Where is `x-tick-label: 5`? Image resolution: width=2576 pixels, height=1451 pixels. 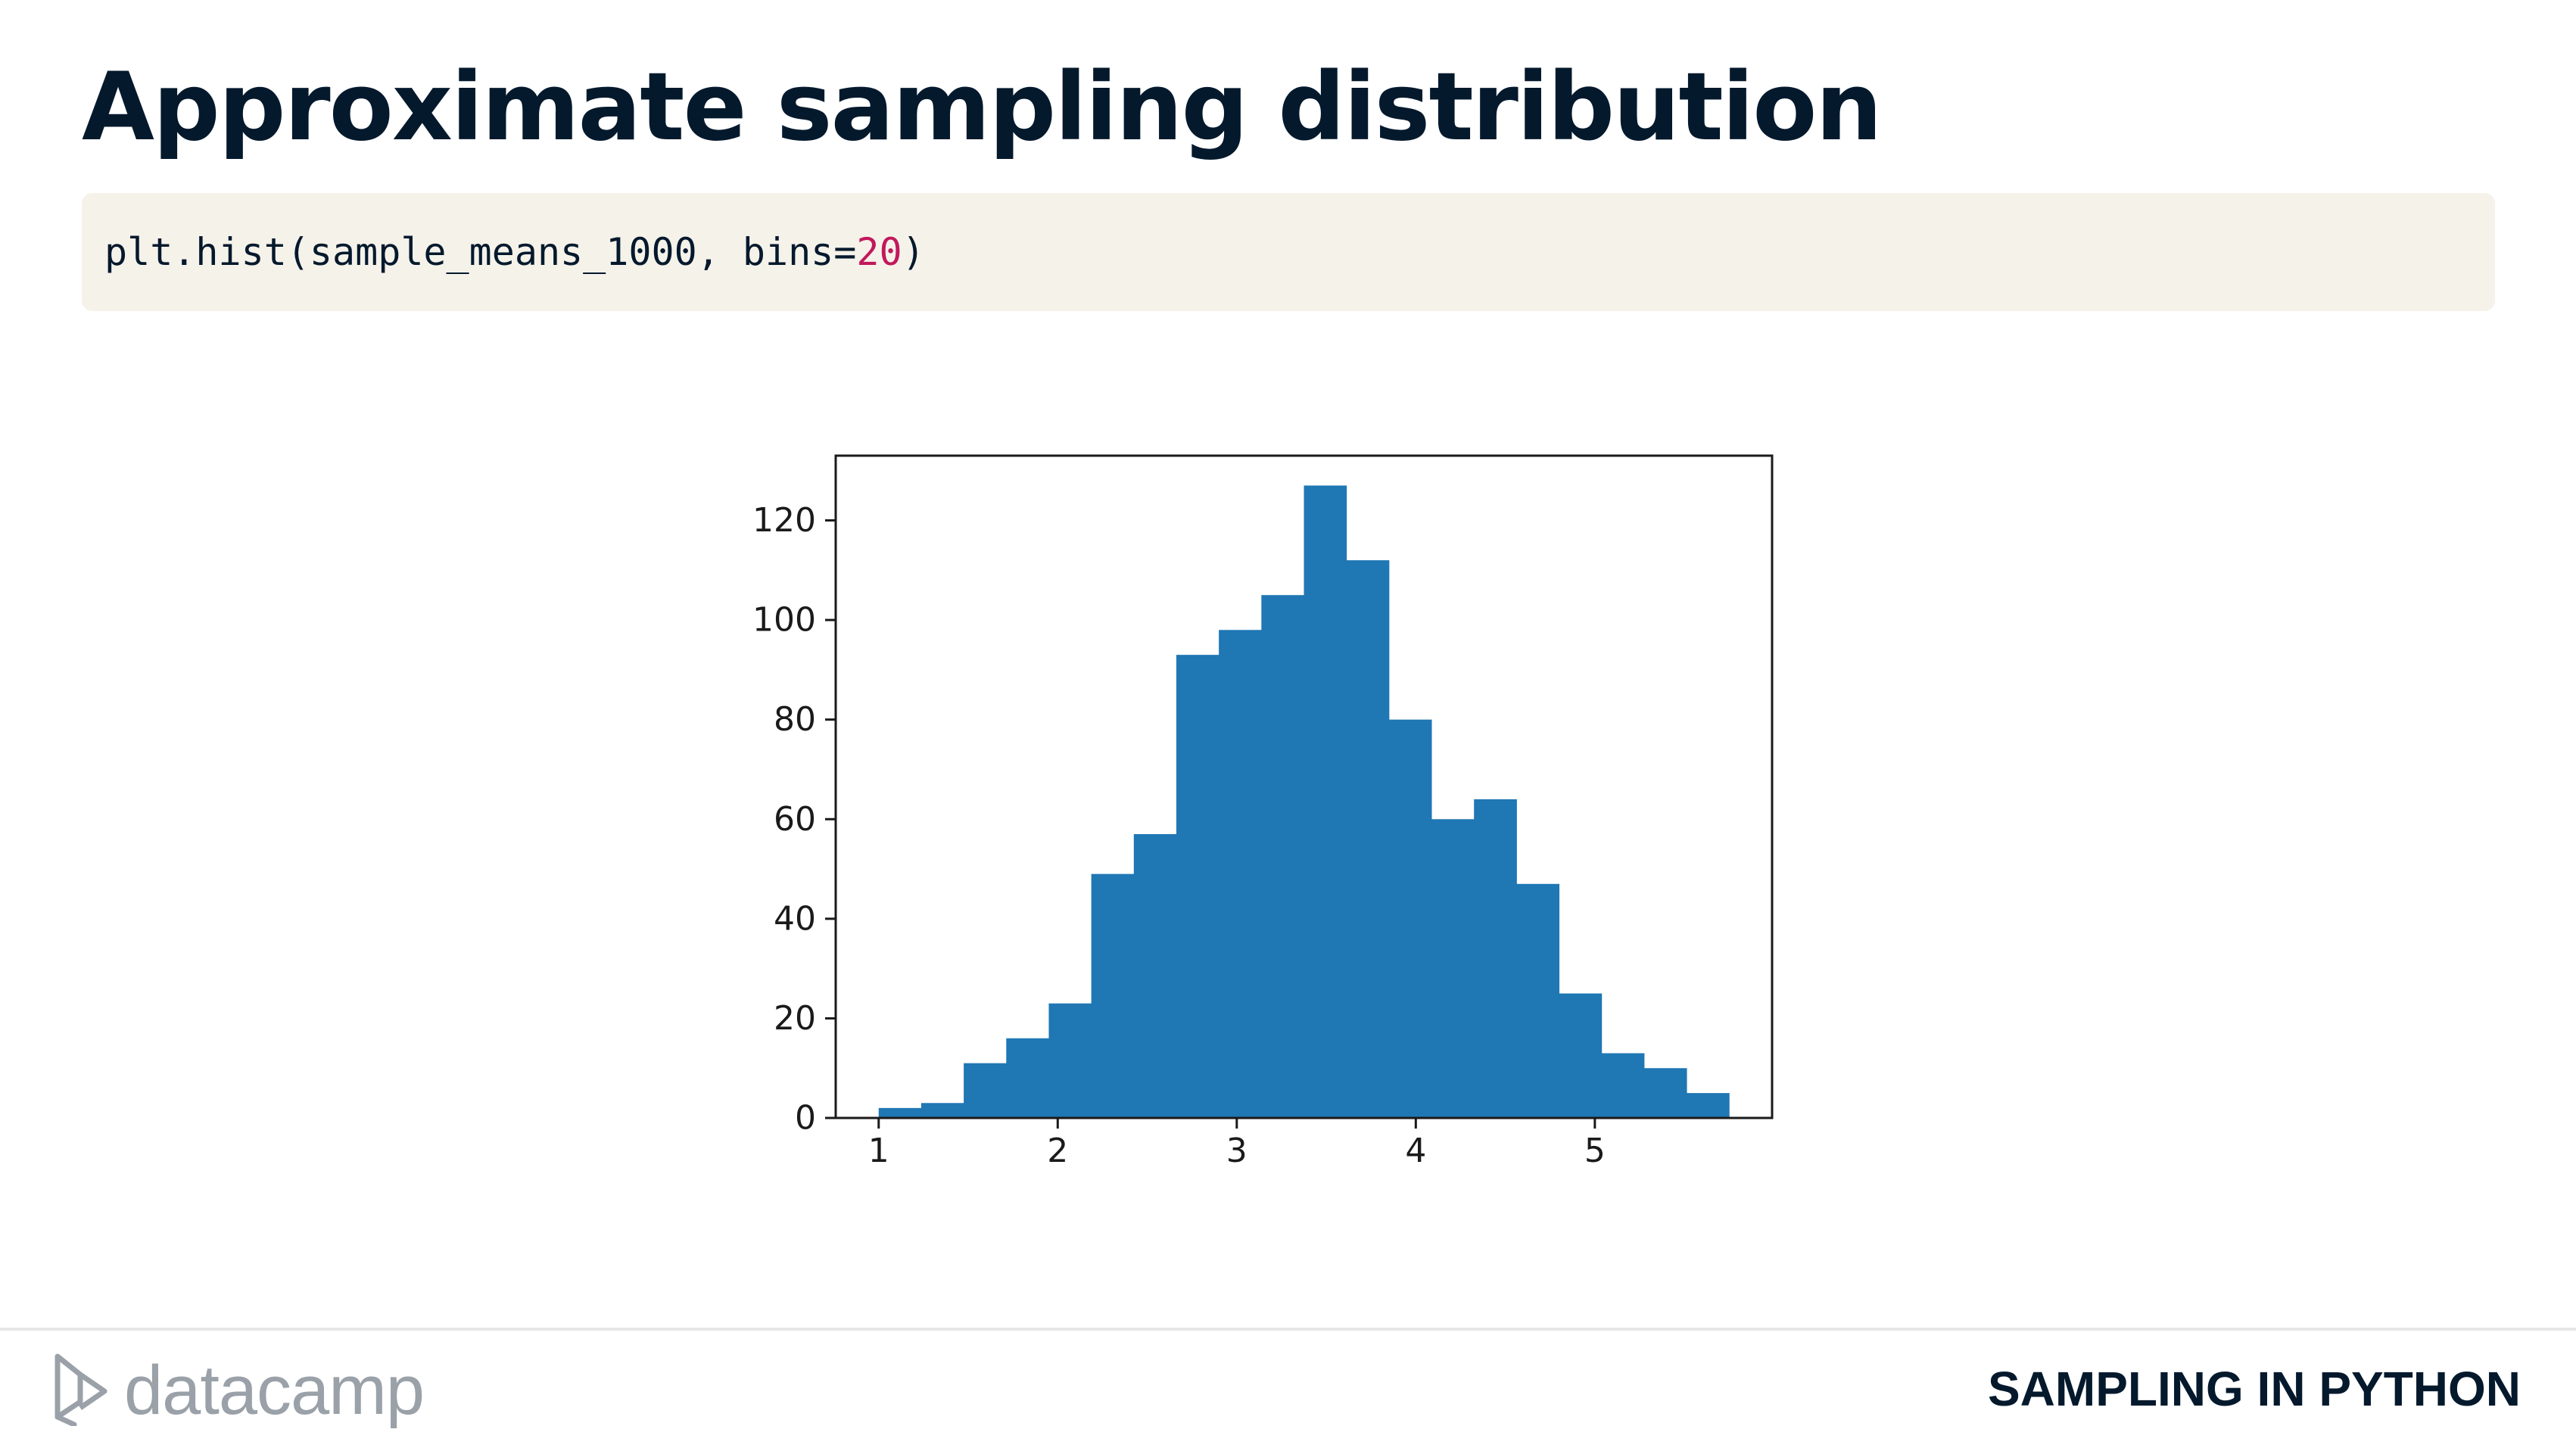 x-tick-label: 5 is located at coordinates (1595, 1151).